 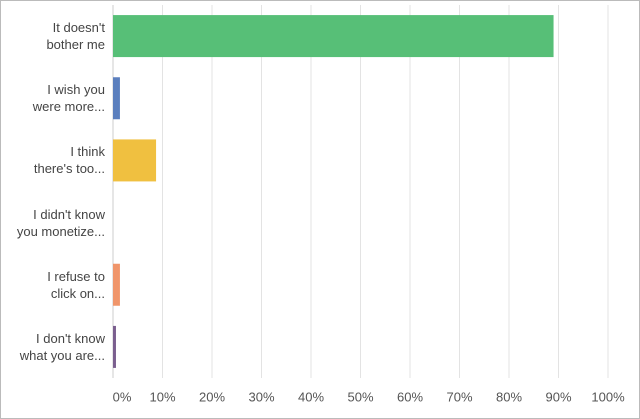 I want to click on x-tick-label: 60%, so click(x=410, y=396).